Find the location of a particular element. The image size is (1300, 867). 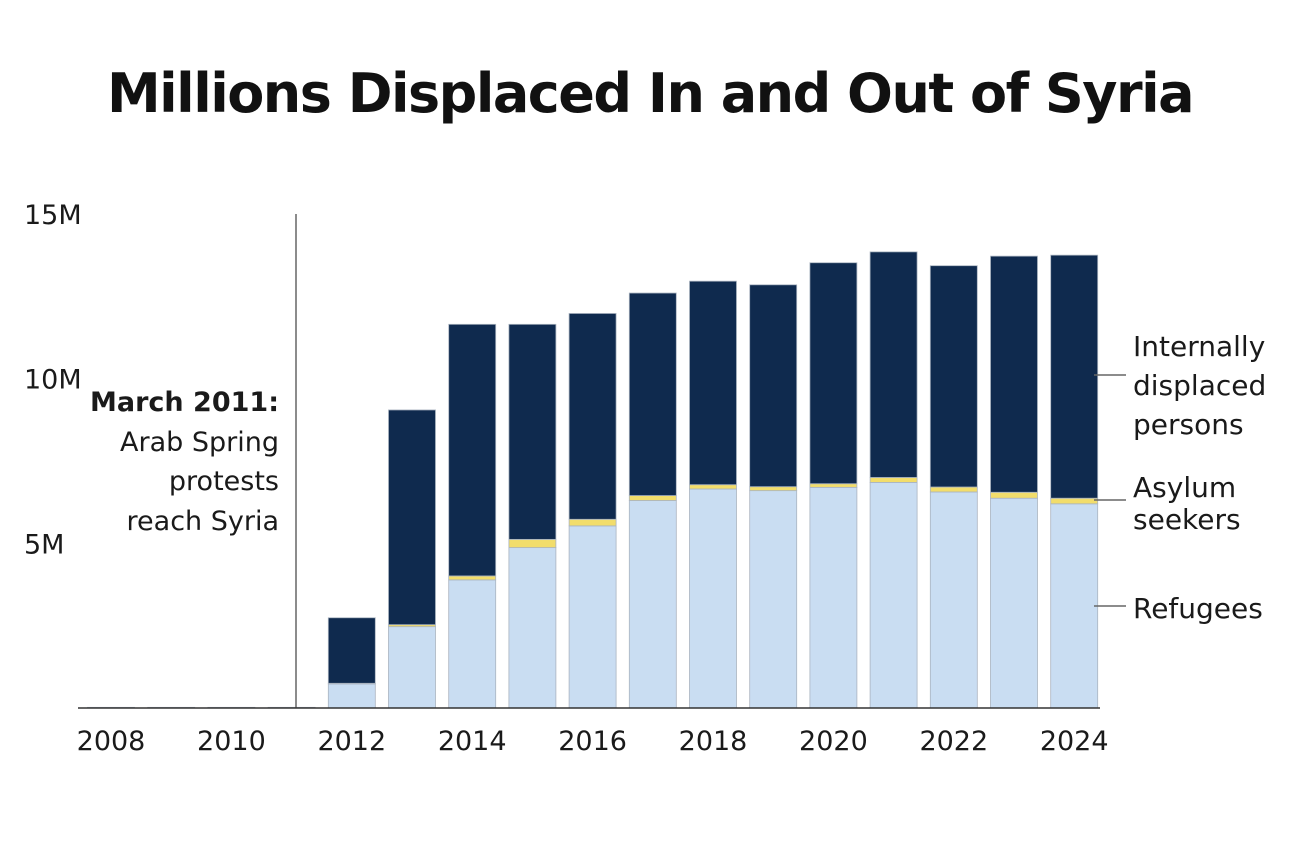

legend-refugees-label: Refugees is located at coordinates (1198, 608).